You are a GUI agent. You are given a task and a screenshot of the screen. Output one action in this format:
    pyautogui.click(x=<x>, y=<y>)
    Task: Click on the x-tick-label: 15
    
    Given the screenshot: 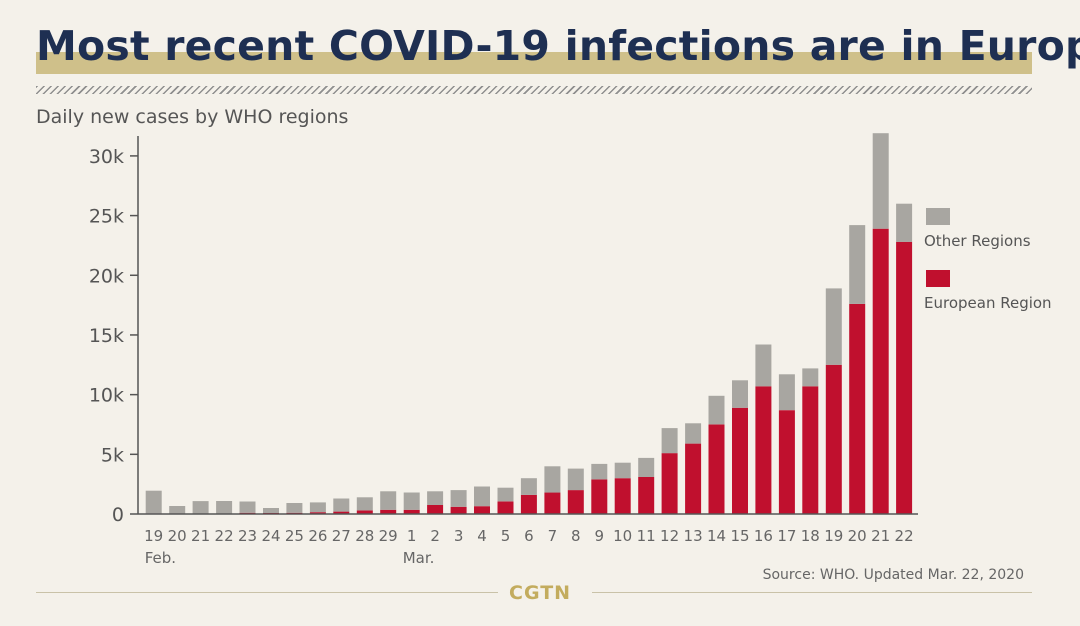 What is the action you would take?
    pyautogui.click(x=739, y=536)
    